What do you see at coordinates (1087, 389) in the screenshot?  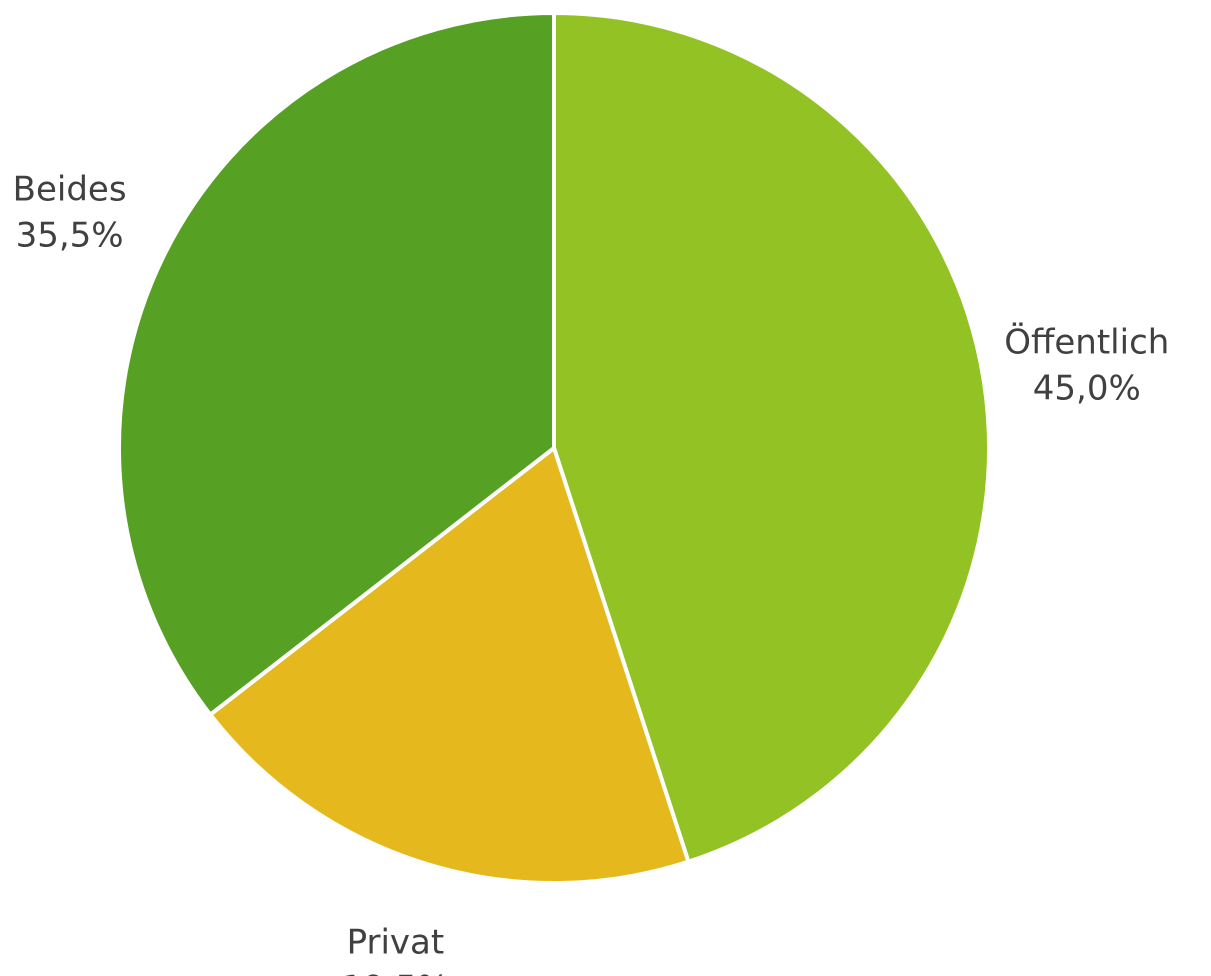 I see `slice-value-label: 45,0%` at bounding box center [1087, 389].